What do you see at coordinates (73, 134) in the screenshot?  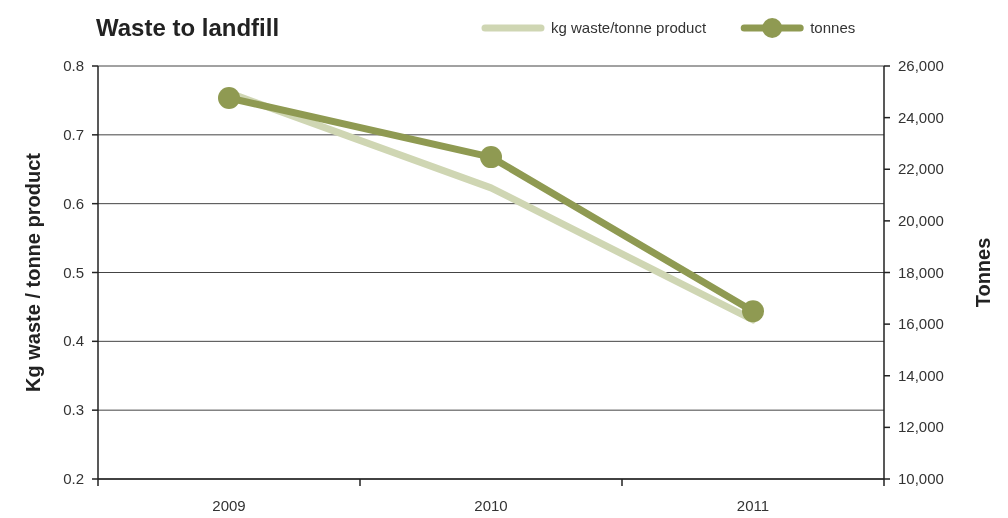 I see `y-tick-label: 0.7` at bounding box center [73, 134].